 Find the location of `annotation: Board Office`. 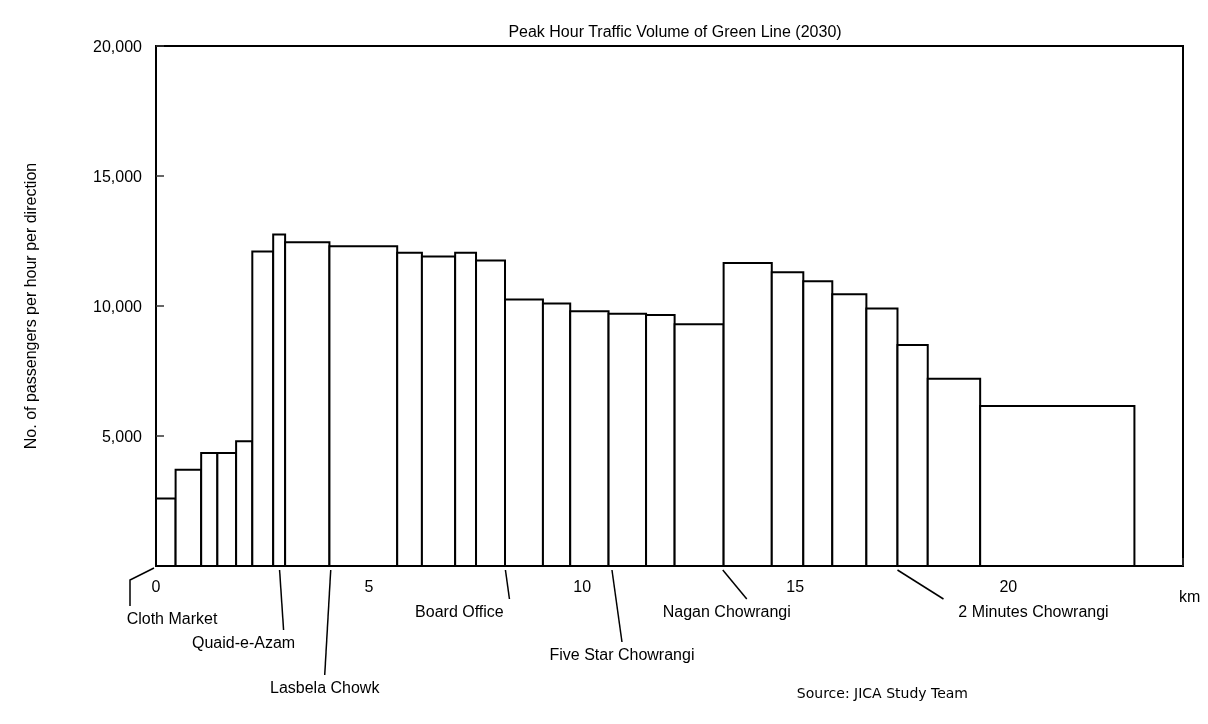

annotation: Board Office is located at coordinates (459, 611).